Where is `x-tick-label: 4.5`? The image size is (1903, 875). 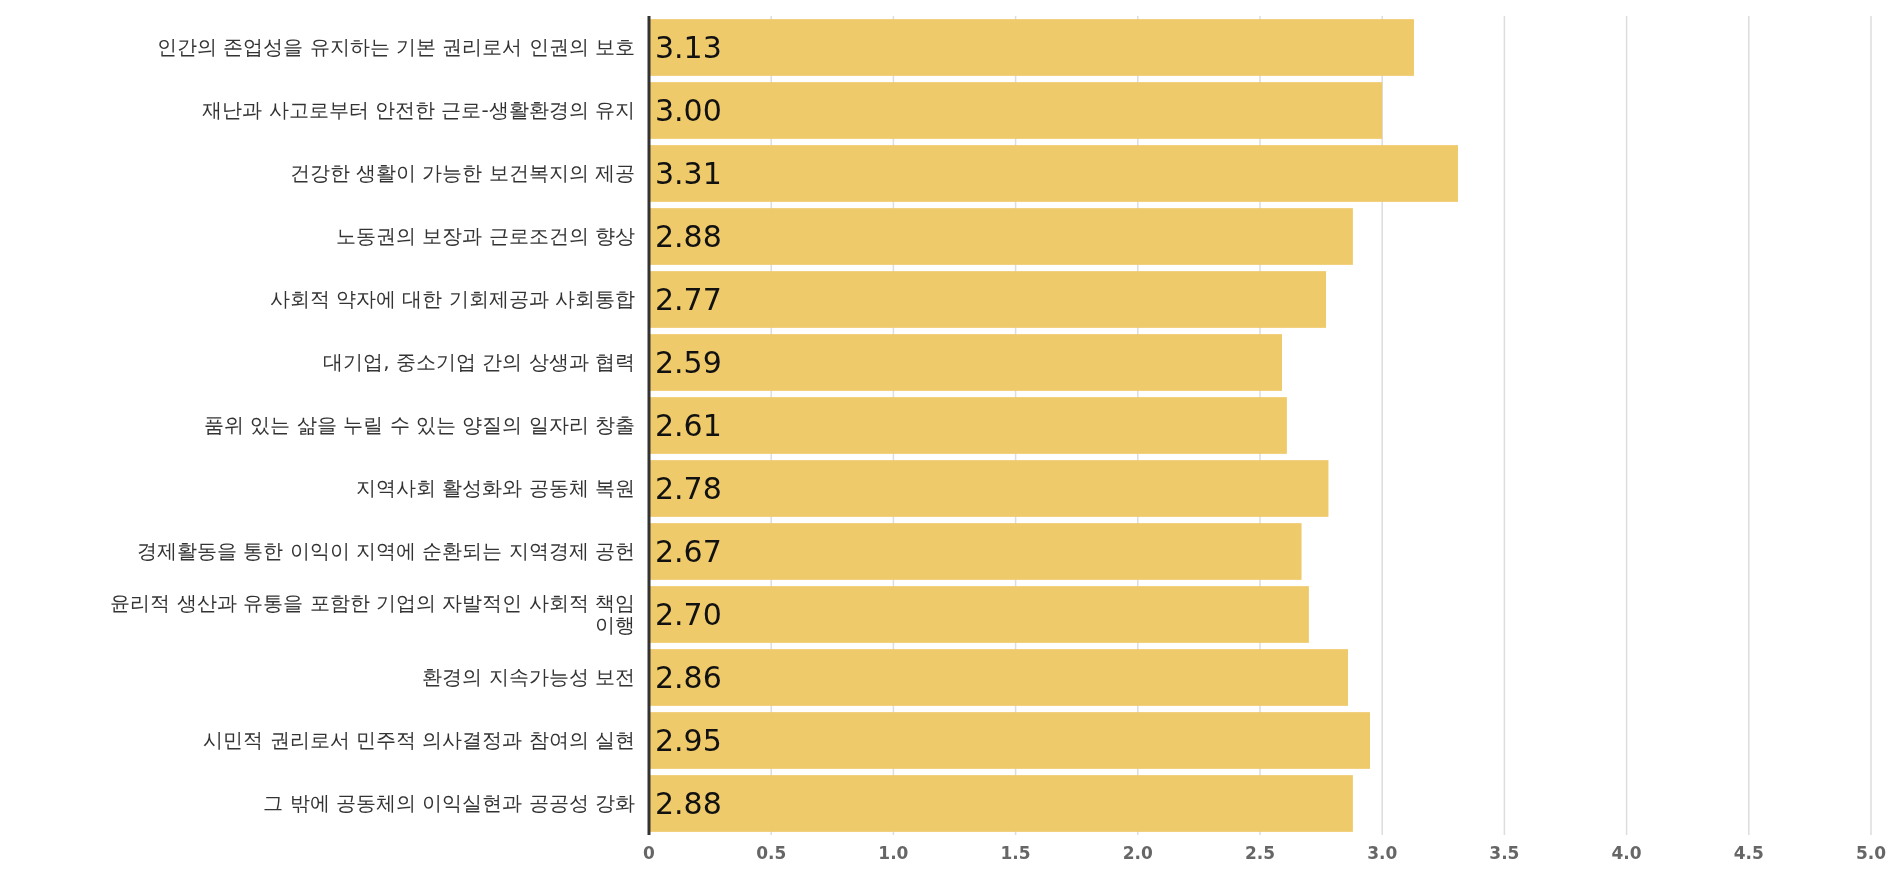
x-tick-label: 4.5 is located at coordinates (1748, 853).